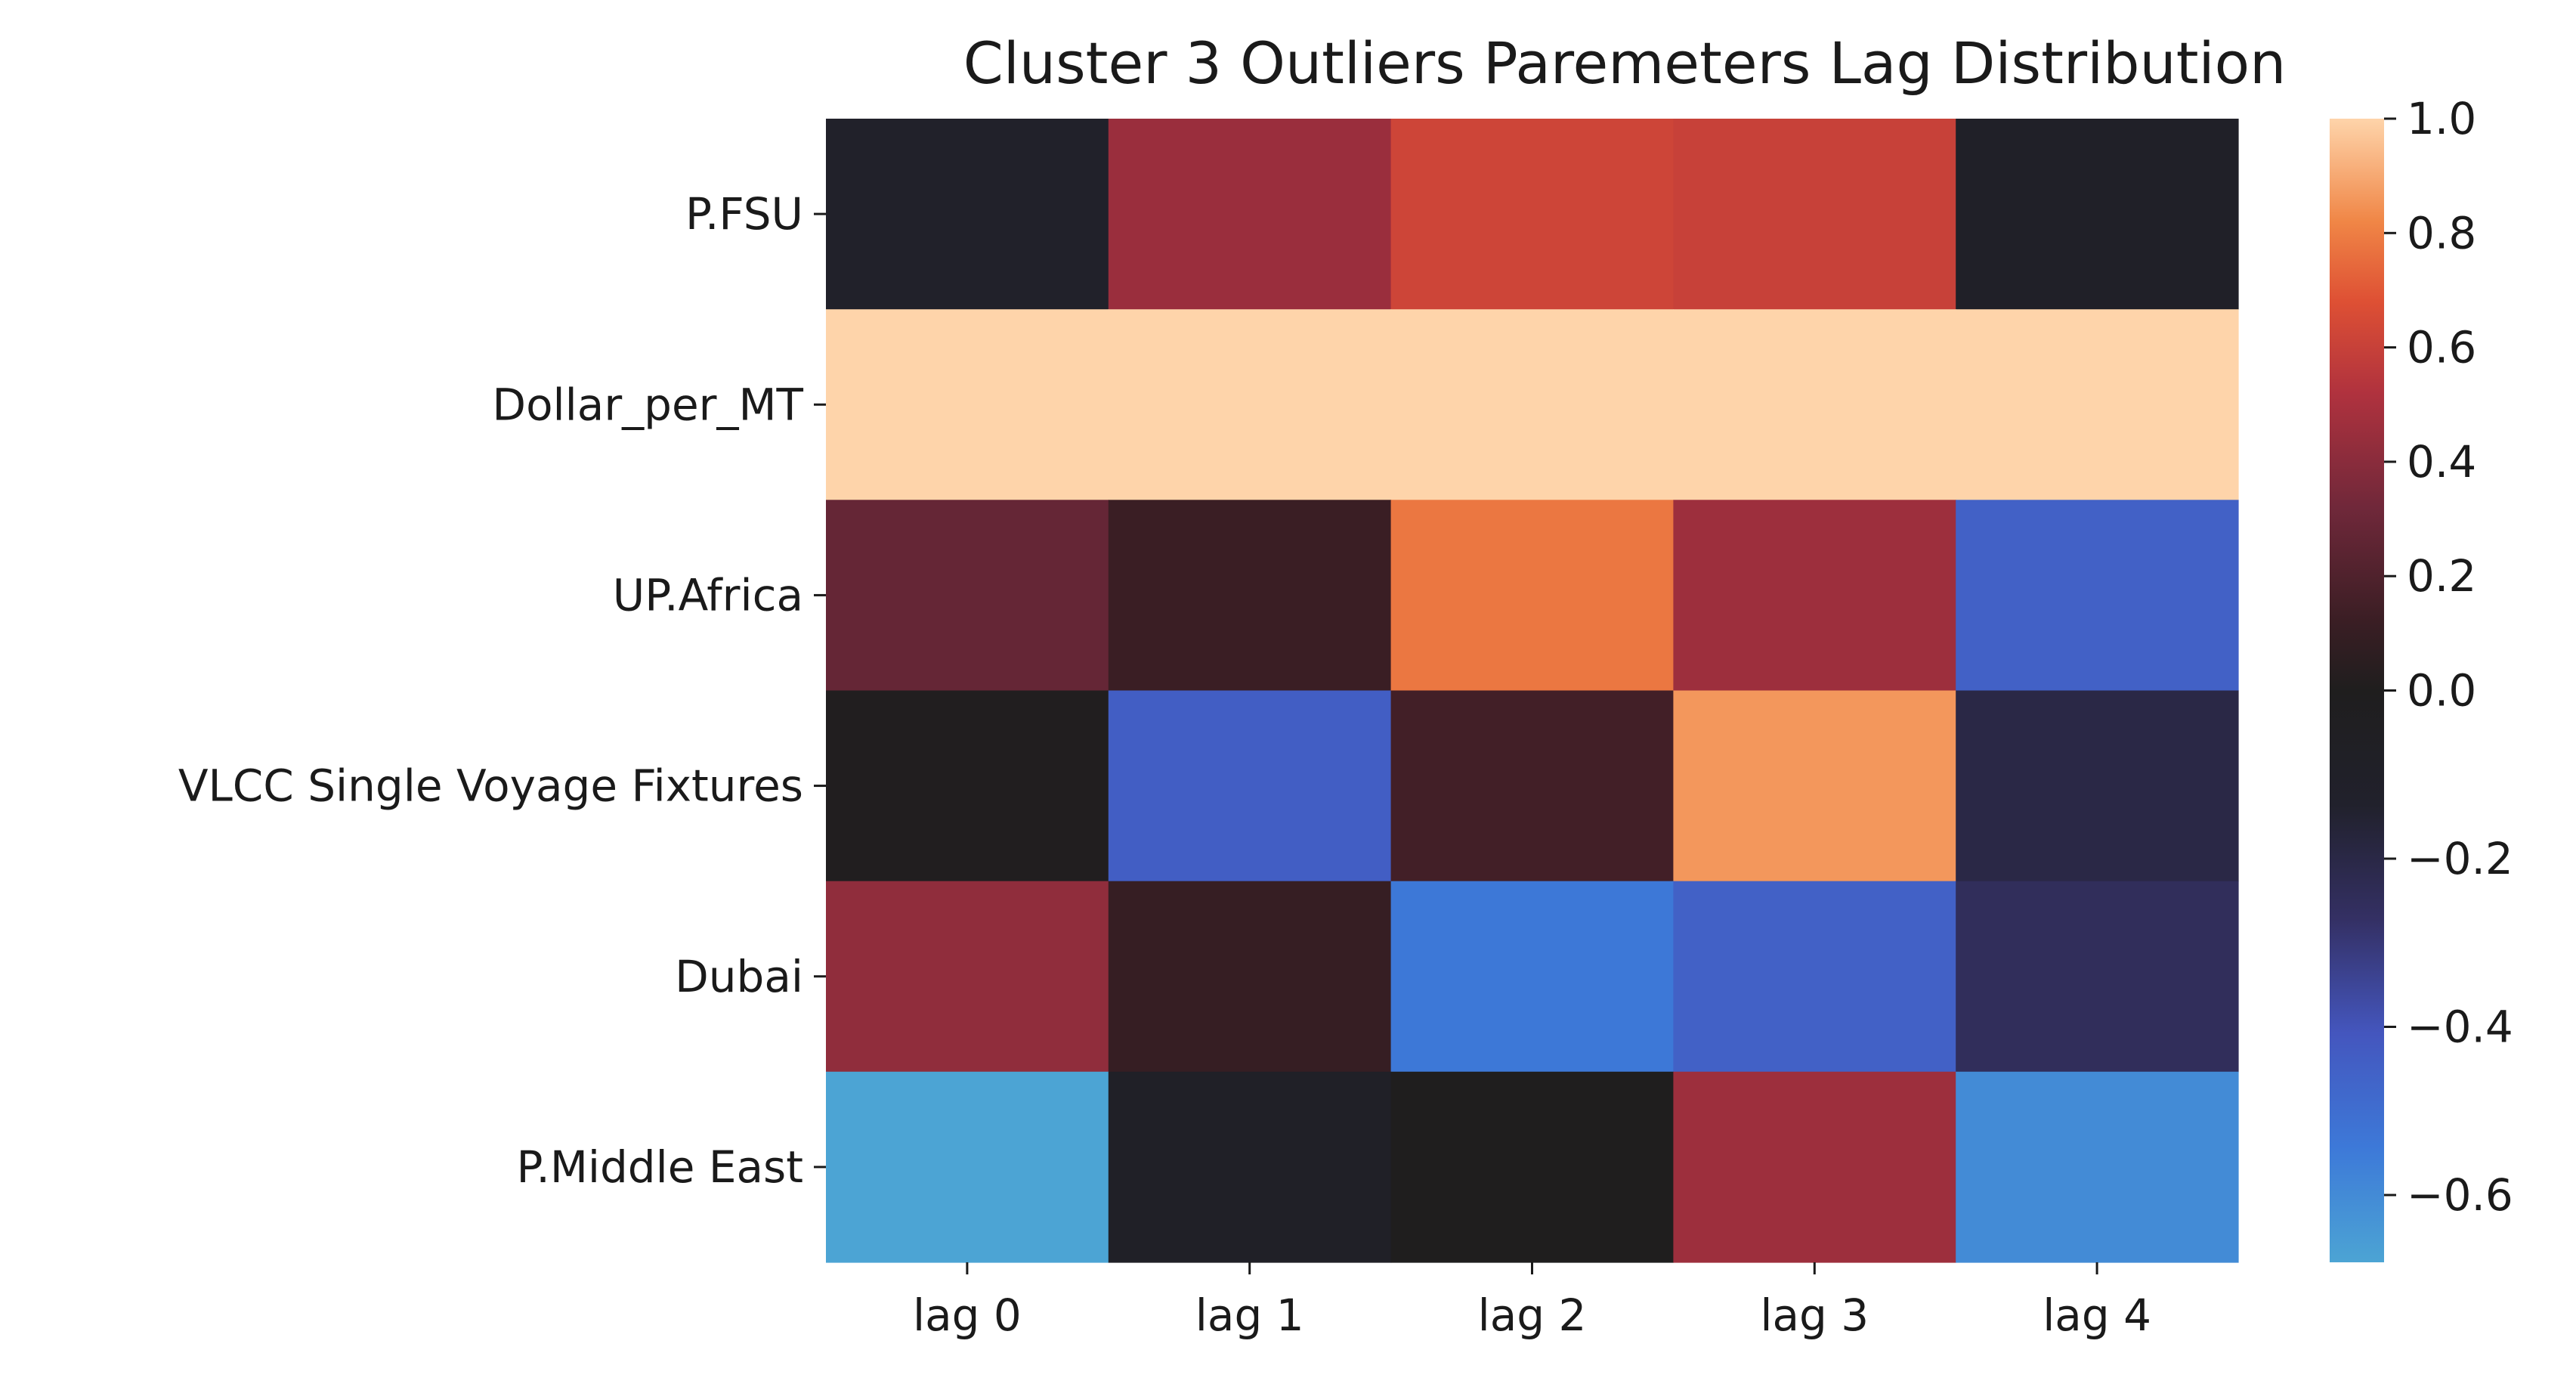  I want to click on y-tick-label: P.FSU, so click(744, 214).